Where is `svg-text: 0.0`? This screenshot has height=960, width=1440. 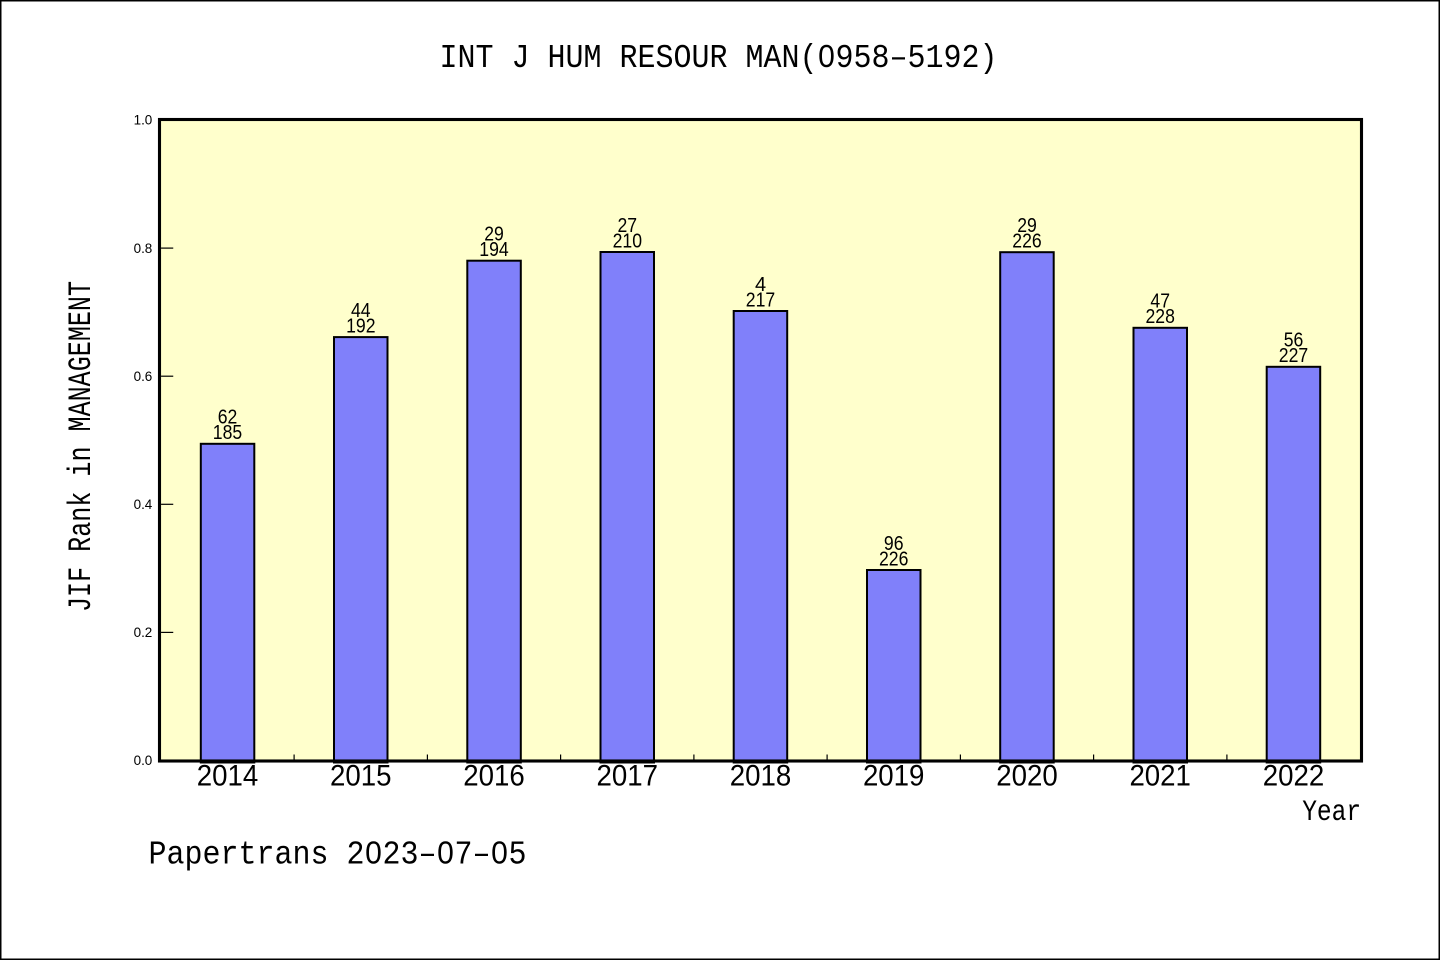
svg-text: 0.0 is located at coordinates (143, 760).